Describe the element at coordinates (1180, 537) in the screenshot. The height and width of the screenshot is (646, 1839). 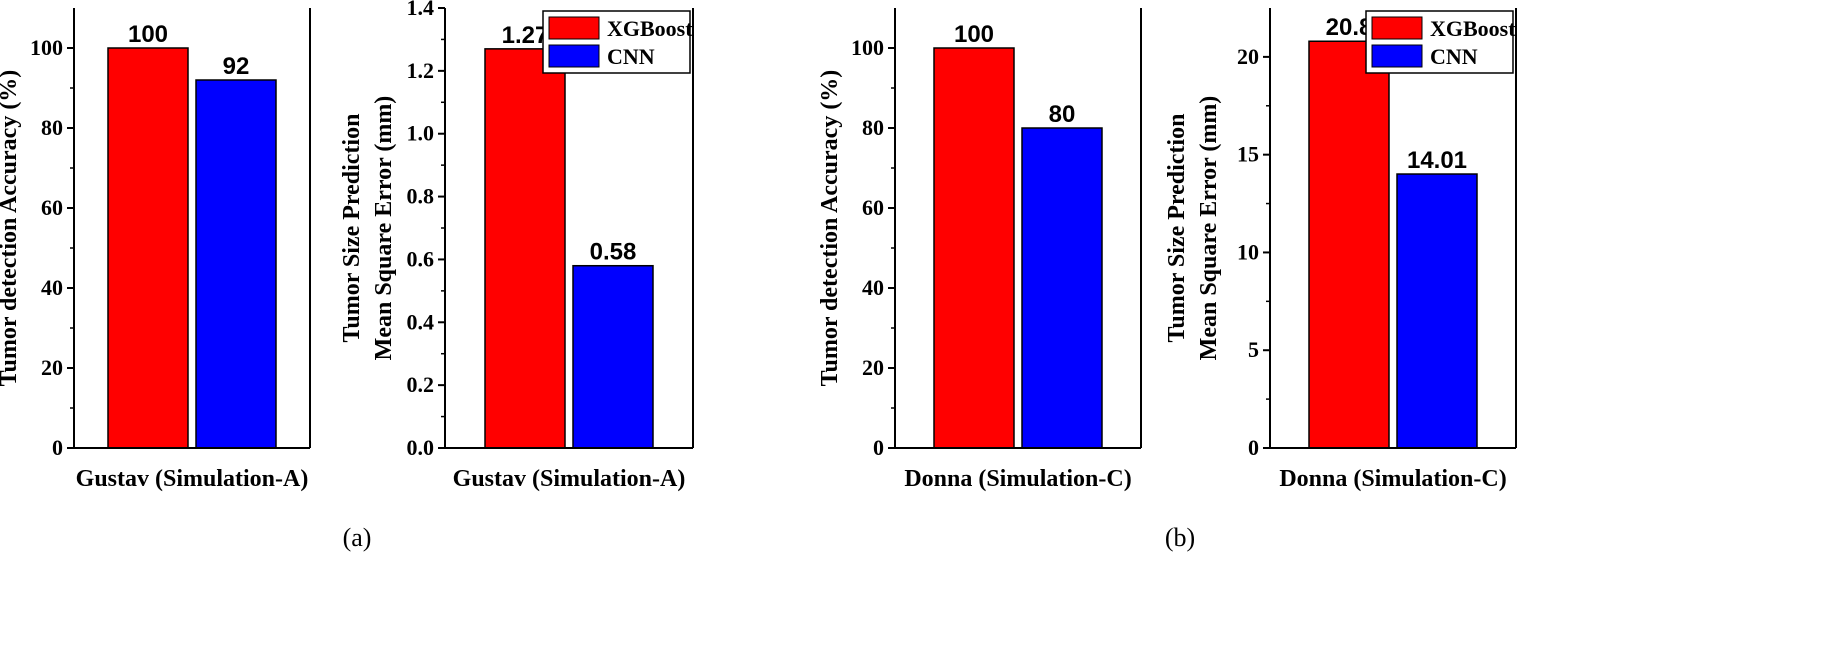
I see `panel-label-b: (b)` at that location.